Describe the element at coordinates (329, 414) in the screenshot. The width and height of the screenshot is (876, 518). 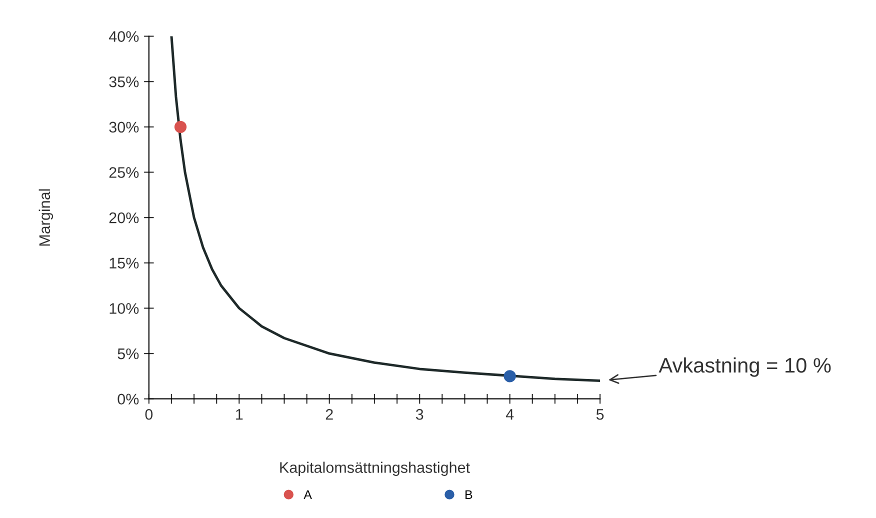
I see `x-tick-label: 2` at that location.